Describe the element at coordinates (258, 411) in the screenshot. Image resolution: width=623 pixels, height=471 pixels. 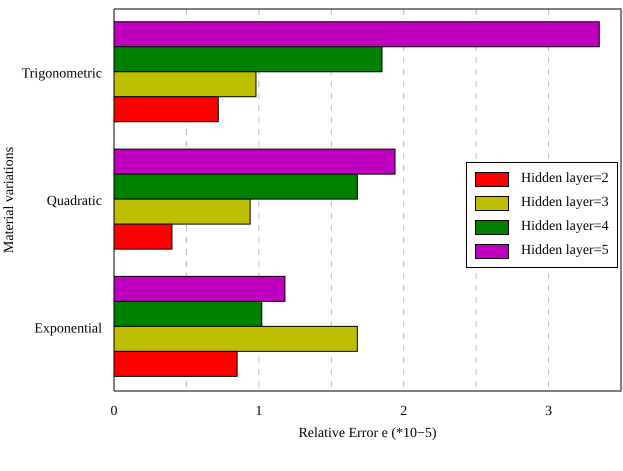
I see `x-tick-label: 1` at that location.